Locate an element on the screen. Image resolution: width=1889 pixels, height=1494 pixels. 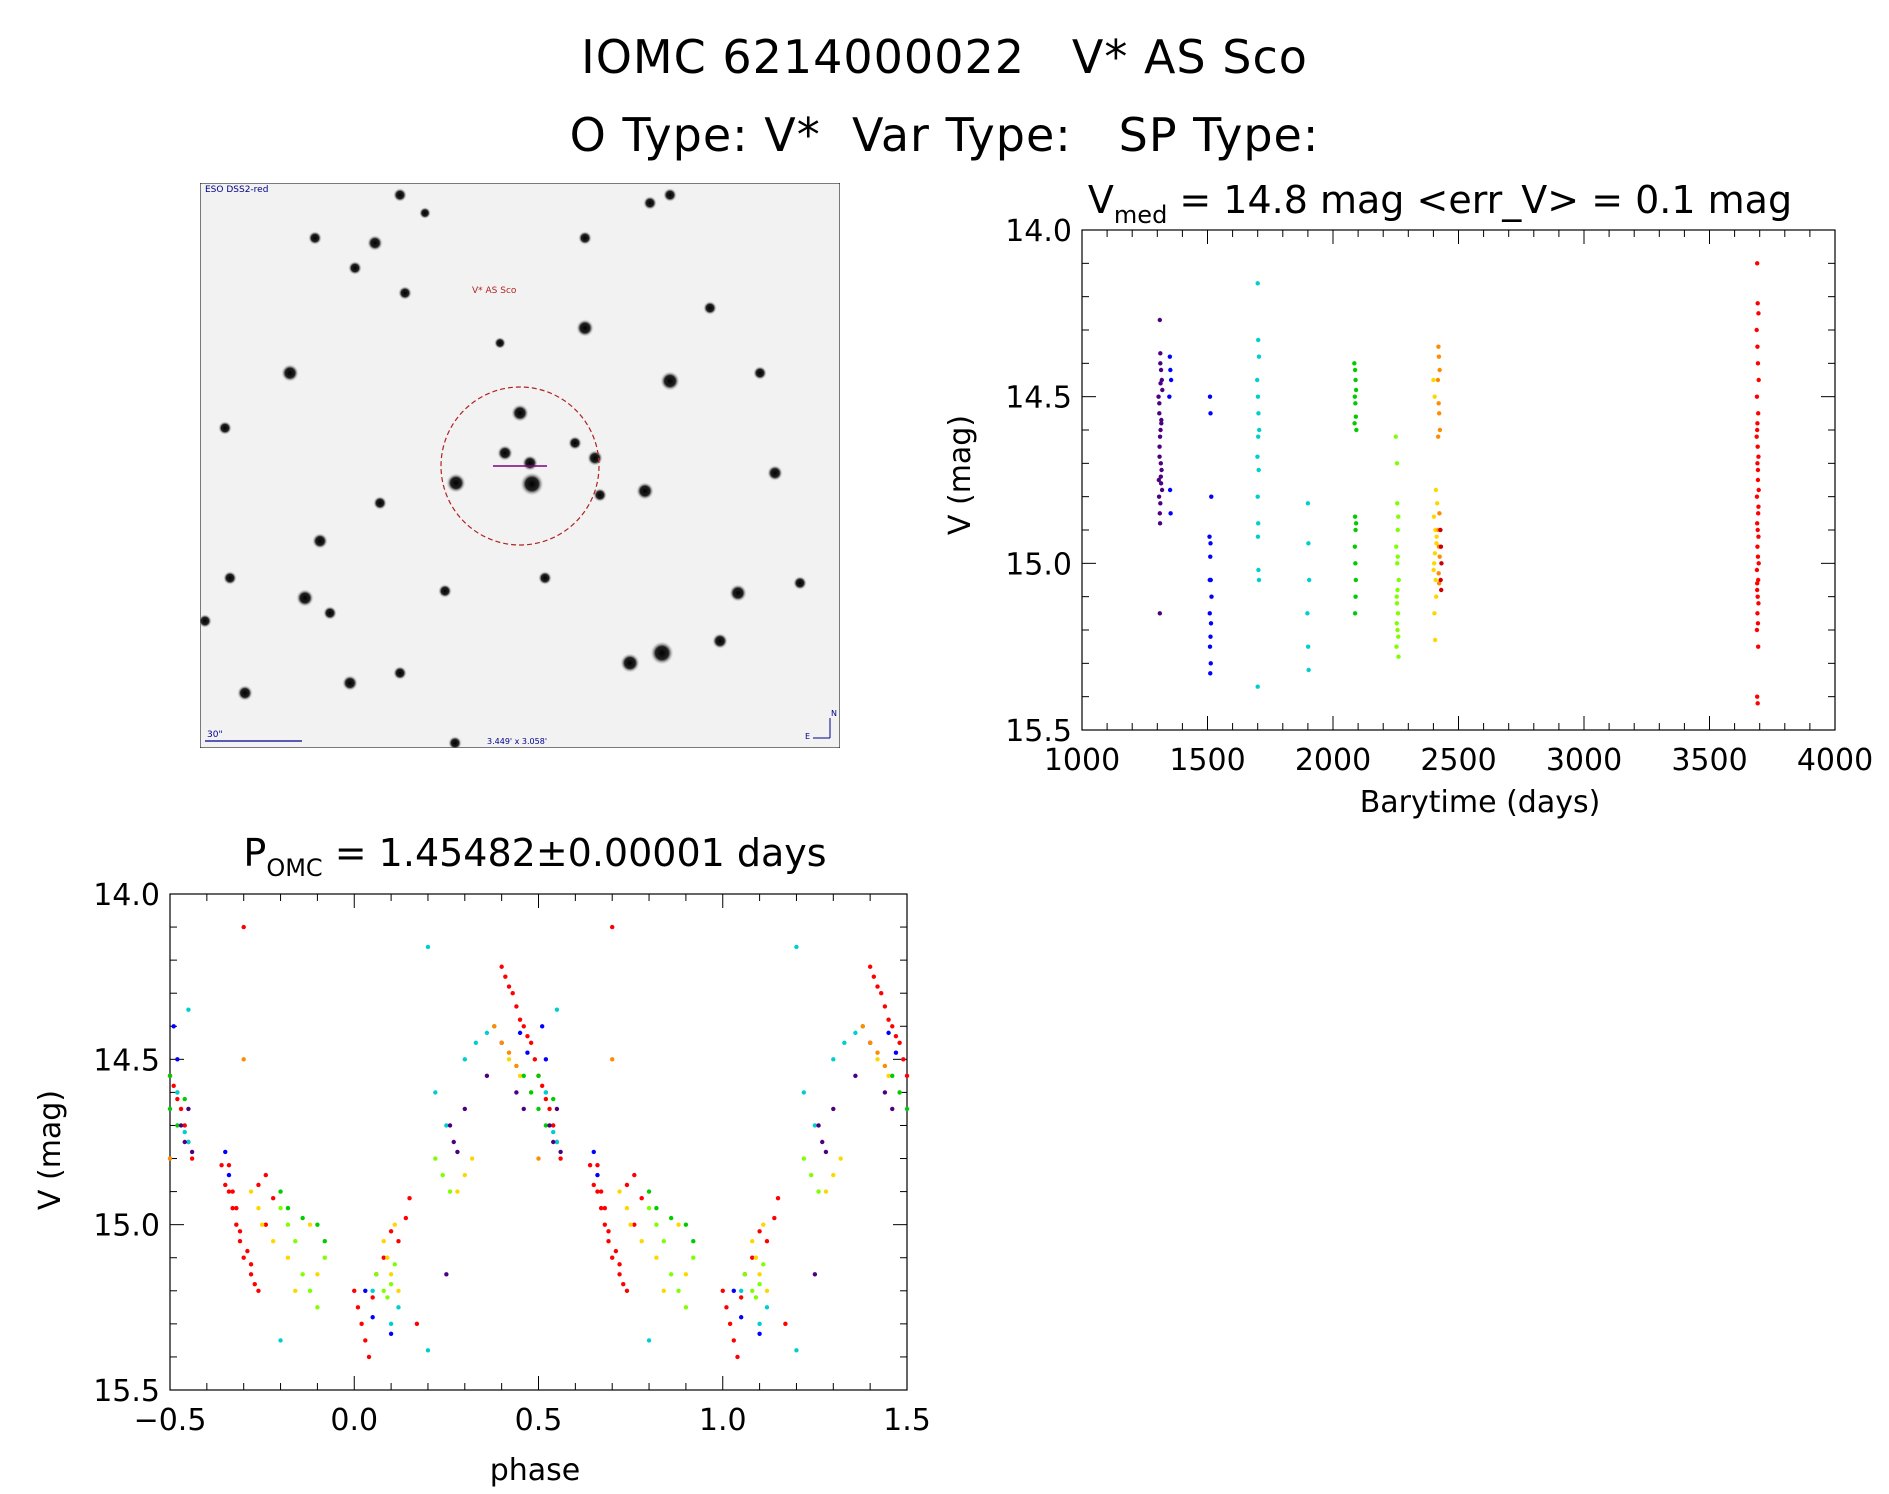
phase-xtick-label: −0.5 is located at coordinates (170, 1420).